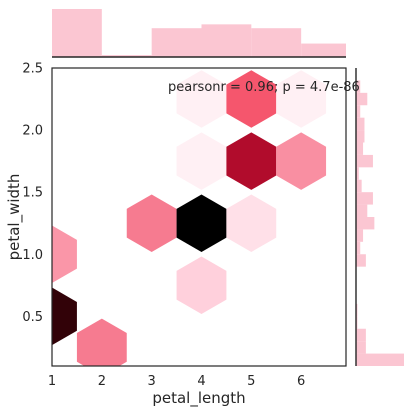 The height and width of the screenshot is (412, 412). Describe the element at coordinates (32, 131) in the screenshot. I see `y-tick-label: 2.0` at that location.